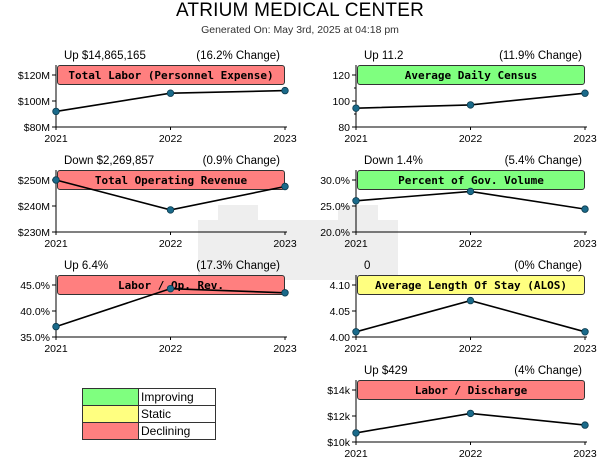 The image size is (600, 470). I want to click on y-tick-label: 35.0%, so click(35, 338).